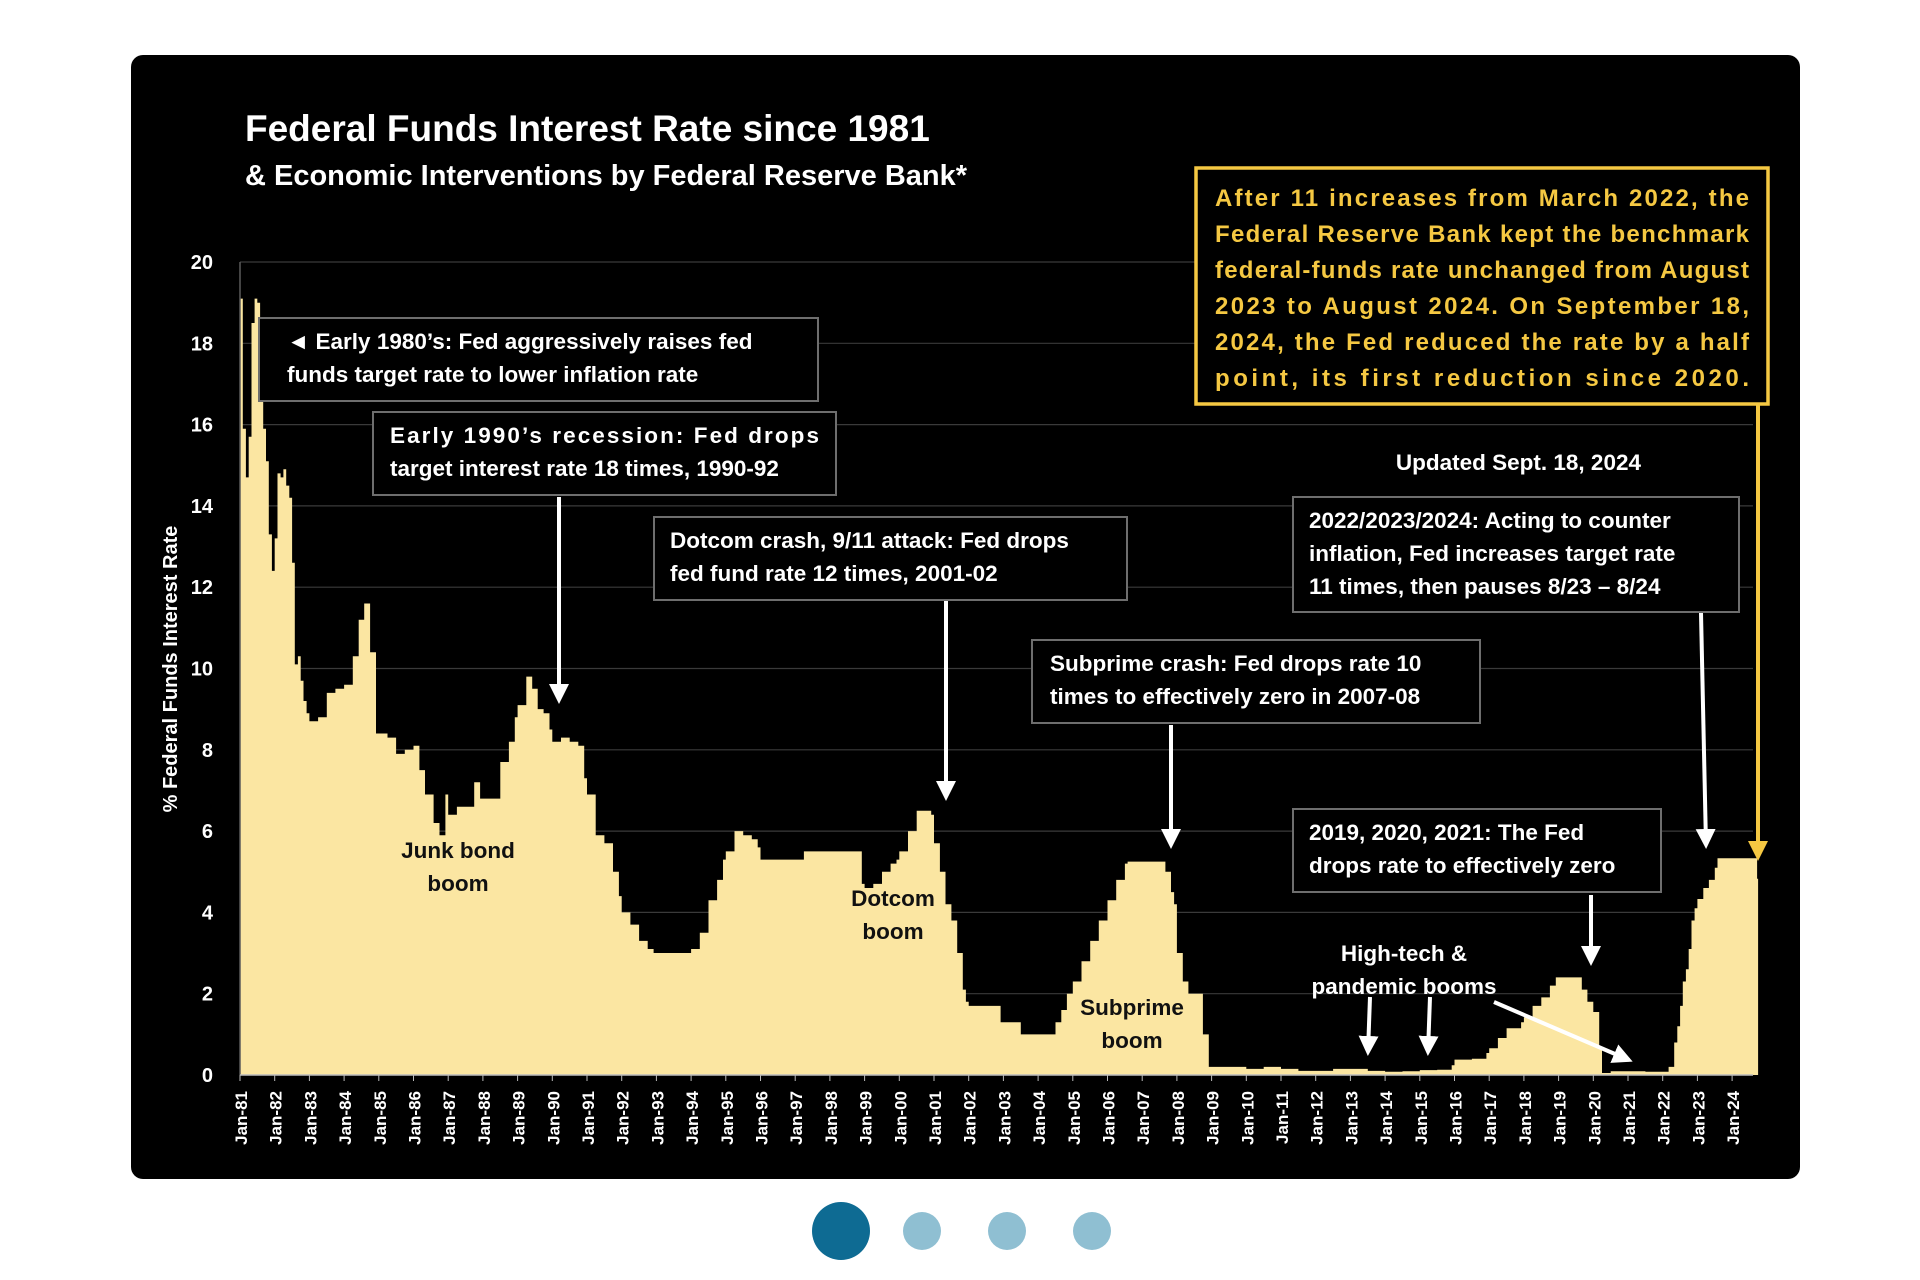 The height and width of the screenshot is (1280, 1920). I want to click on boom-label-line: Junk bond, so click(458, 850).